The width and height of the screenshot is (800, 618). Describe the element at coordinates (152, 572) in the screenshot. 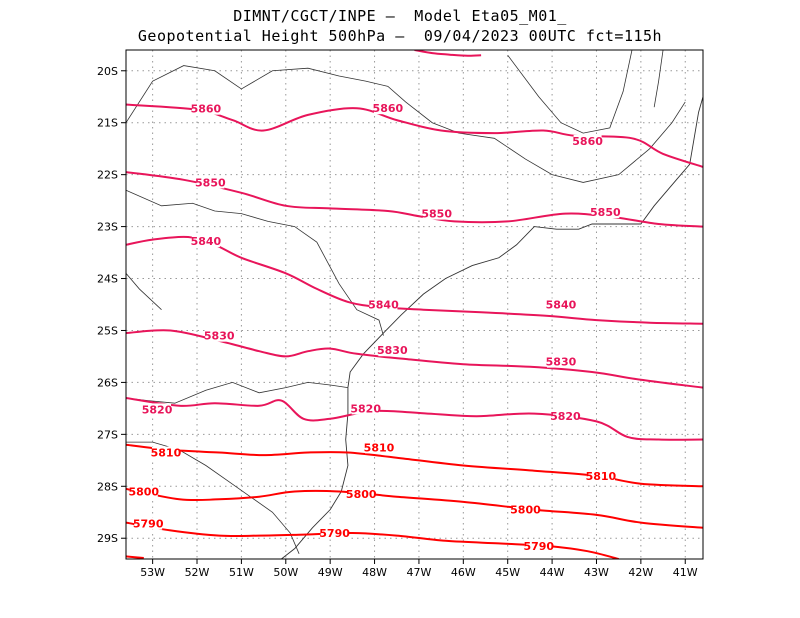

I see `x-tick-label: 53W` at that location.